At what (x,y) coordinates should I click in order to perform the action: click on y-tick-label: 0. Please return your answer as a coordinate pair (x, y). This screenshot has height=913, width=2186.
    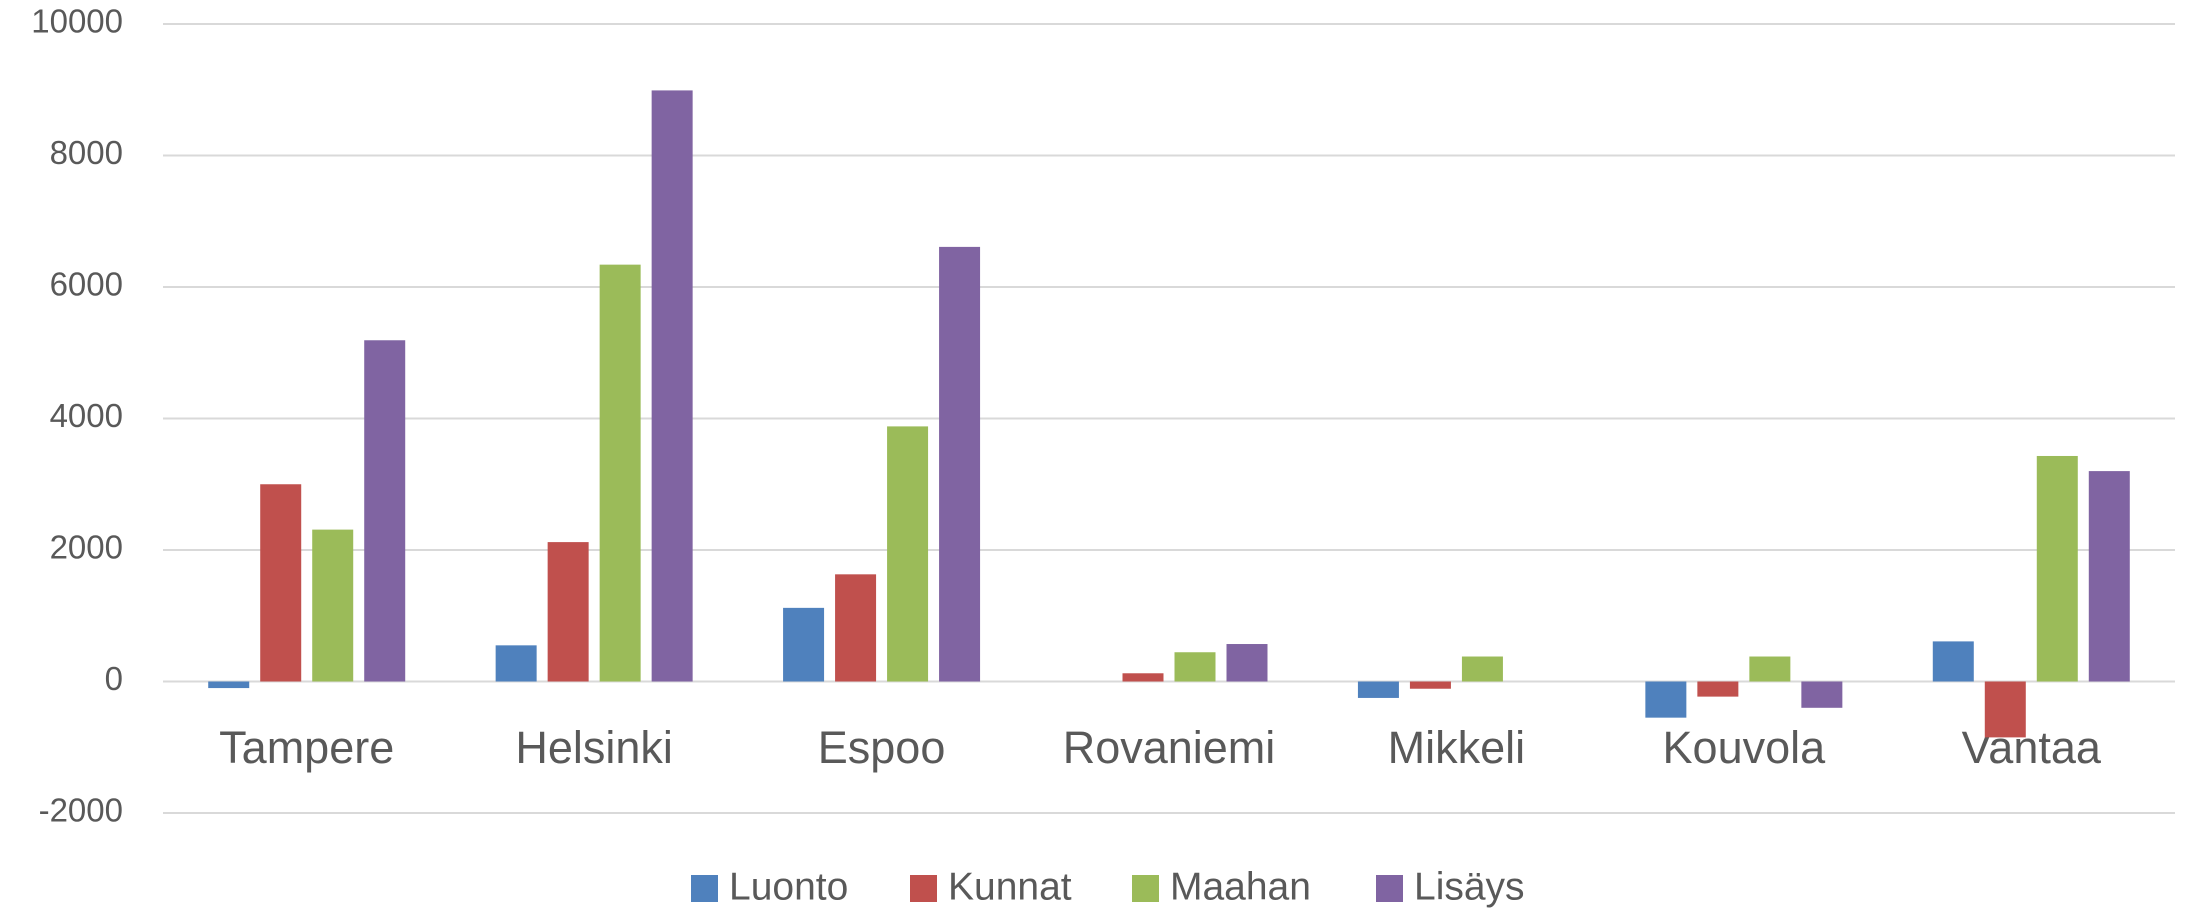
    Looking at the image, I should click on (114, 678).